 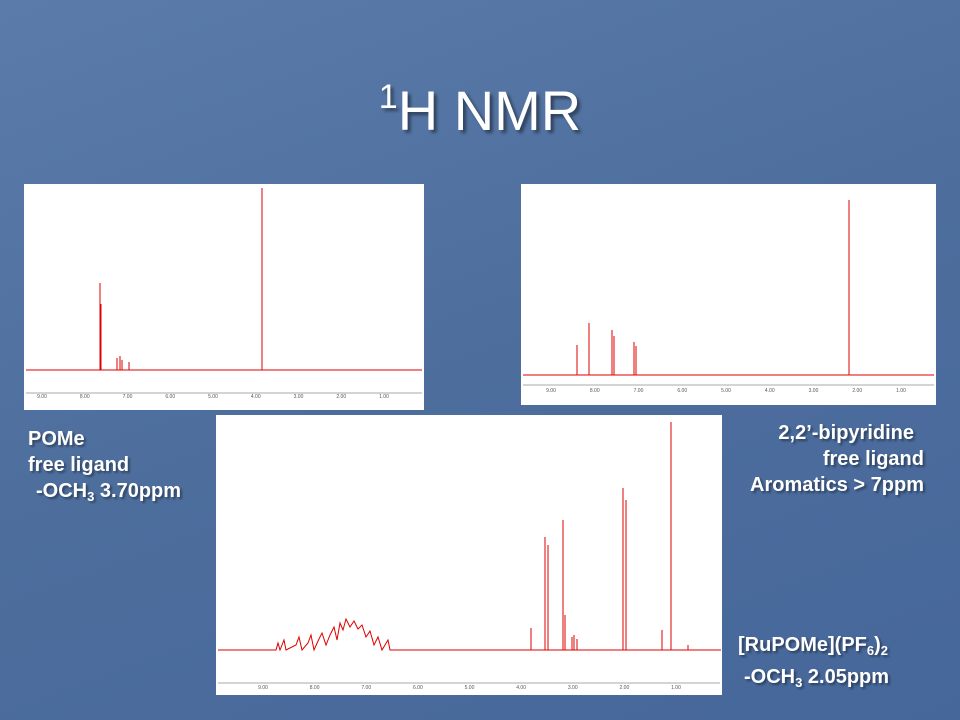 What do you see at coordinates (56, 439) in the screenshot?
I see `caption-line: POMe` at bounding box center [56, 439].